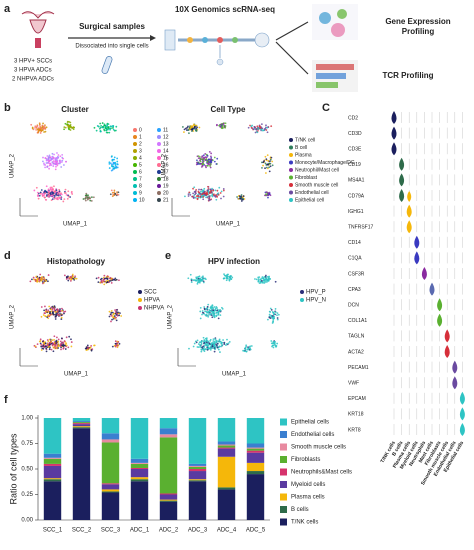 Image resolution: width=474 pixels, height=550 pixels. Describe the element at coordinates (356, 274) in the screenshot. I see `gene-label: CSF3R` at that location.